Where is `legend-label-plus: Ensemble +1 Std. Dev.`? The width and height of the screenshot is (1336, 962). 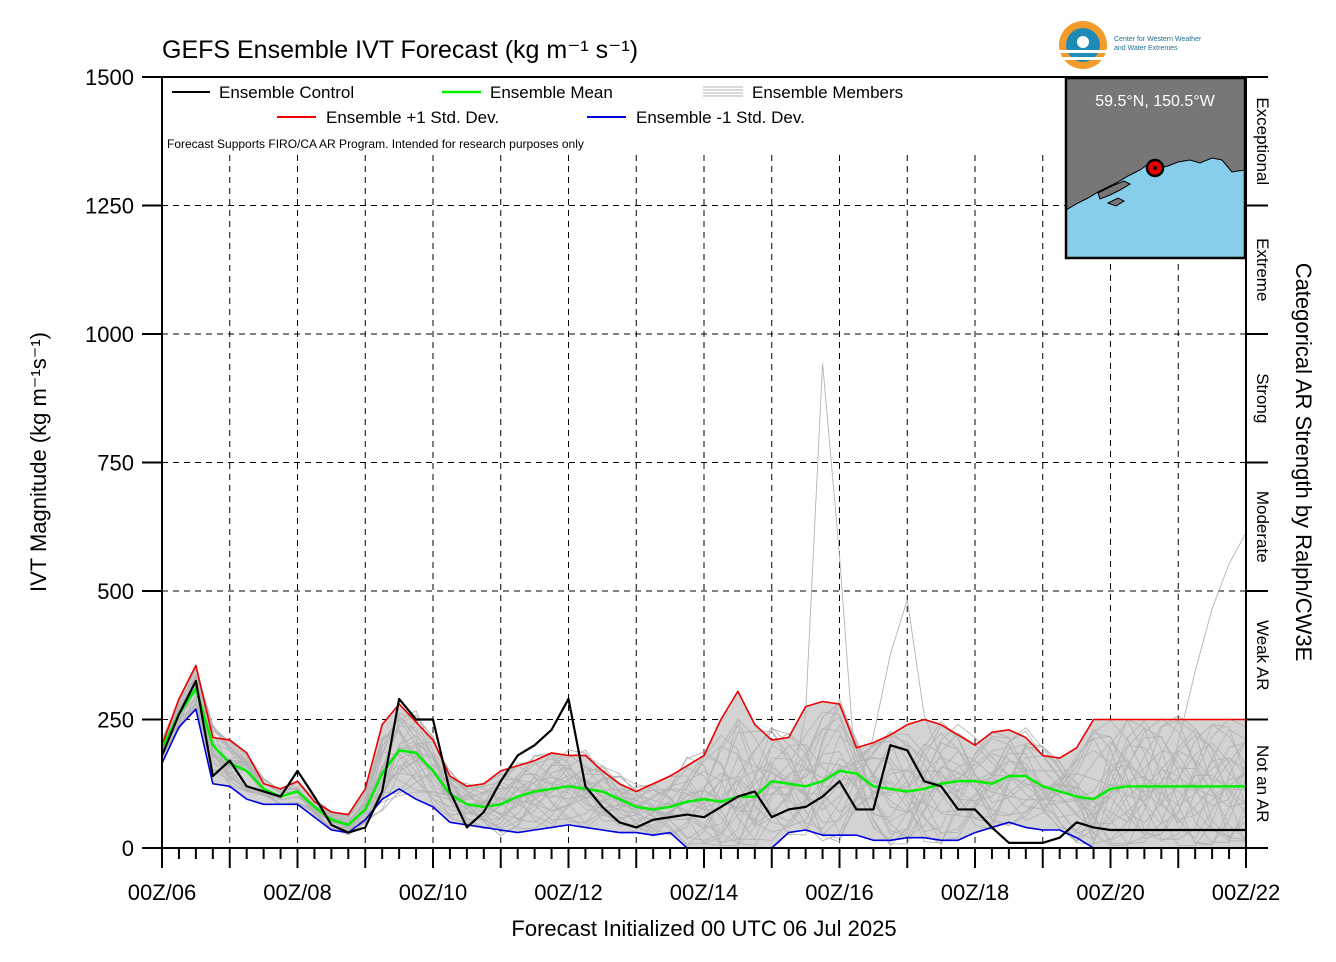 legend-label-plus: Ensemble +1 Std. Dev. is located at coordinates (412, 117).